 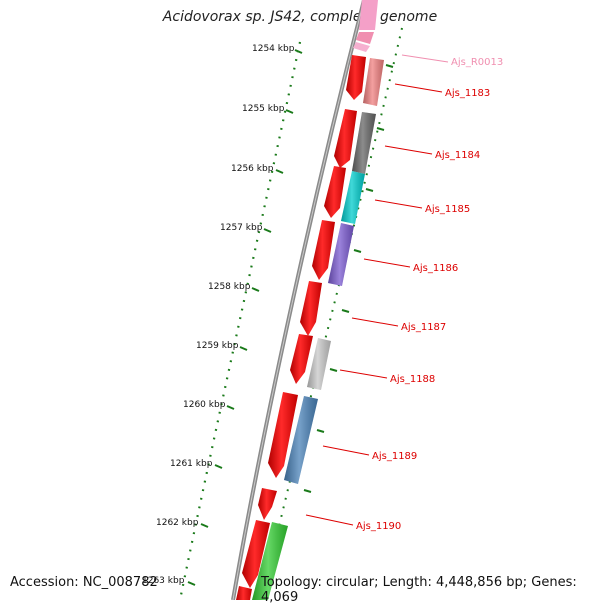 What do you see at coordinates (378, 526) in the screenshot?
I see `gene-label-1190: Ajs_1190` at bounding box center [378, 526].